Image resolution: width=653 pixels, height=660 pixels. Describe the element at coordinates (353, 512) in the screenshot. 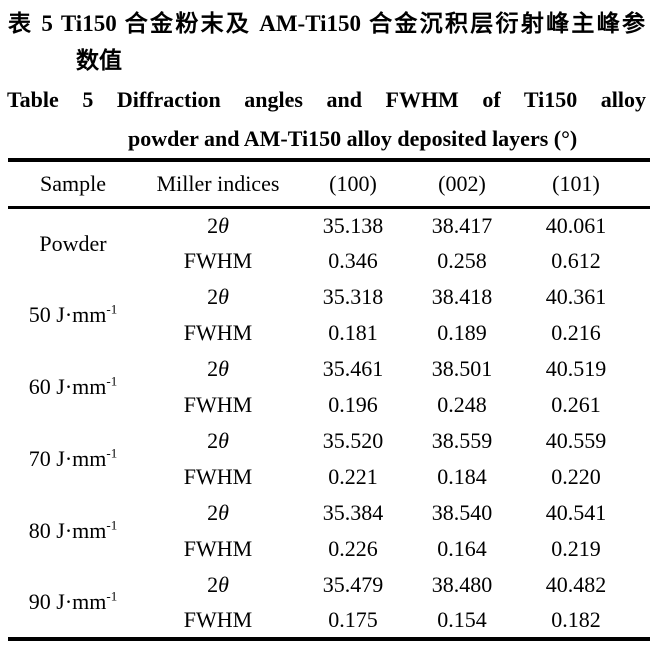

I see `value-cell: 35.384` at that location.